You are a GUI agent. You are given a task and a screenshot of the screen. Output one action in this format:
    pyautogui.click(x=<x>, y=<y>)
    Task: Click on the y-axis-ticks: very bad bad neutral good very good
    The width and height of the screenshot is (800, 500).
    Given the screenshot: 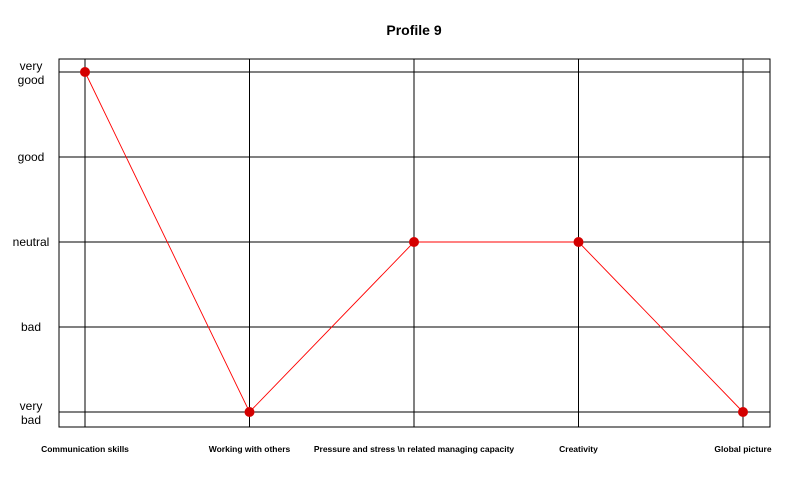 What is the action you would take?
    pyautogui.click(x=31, y=243)
    